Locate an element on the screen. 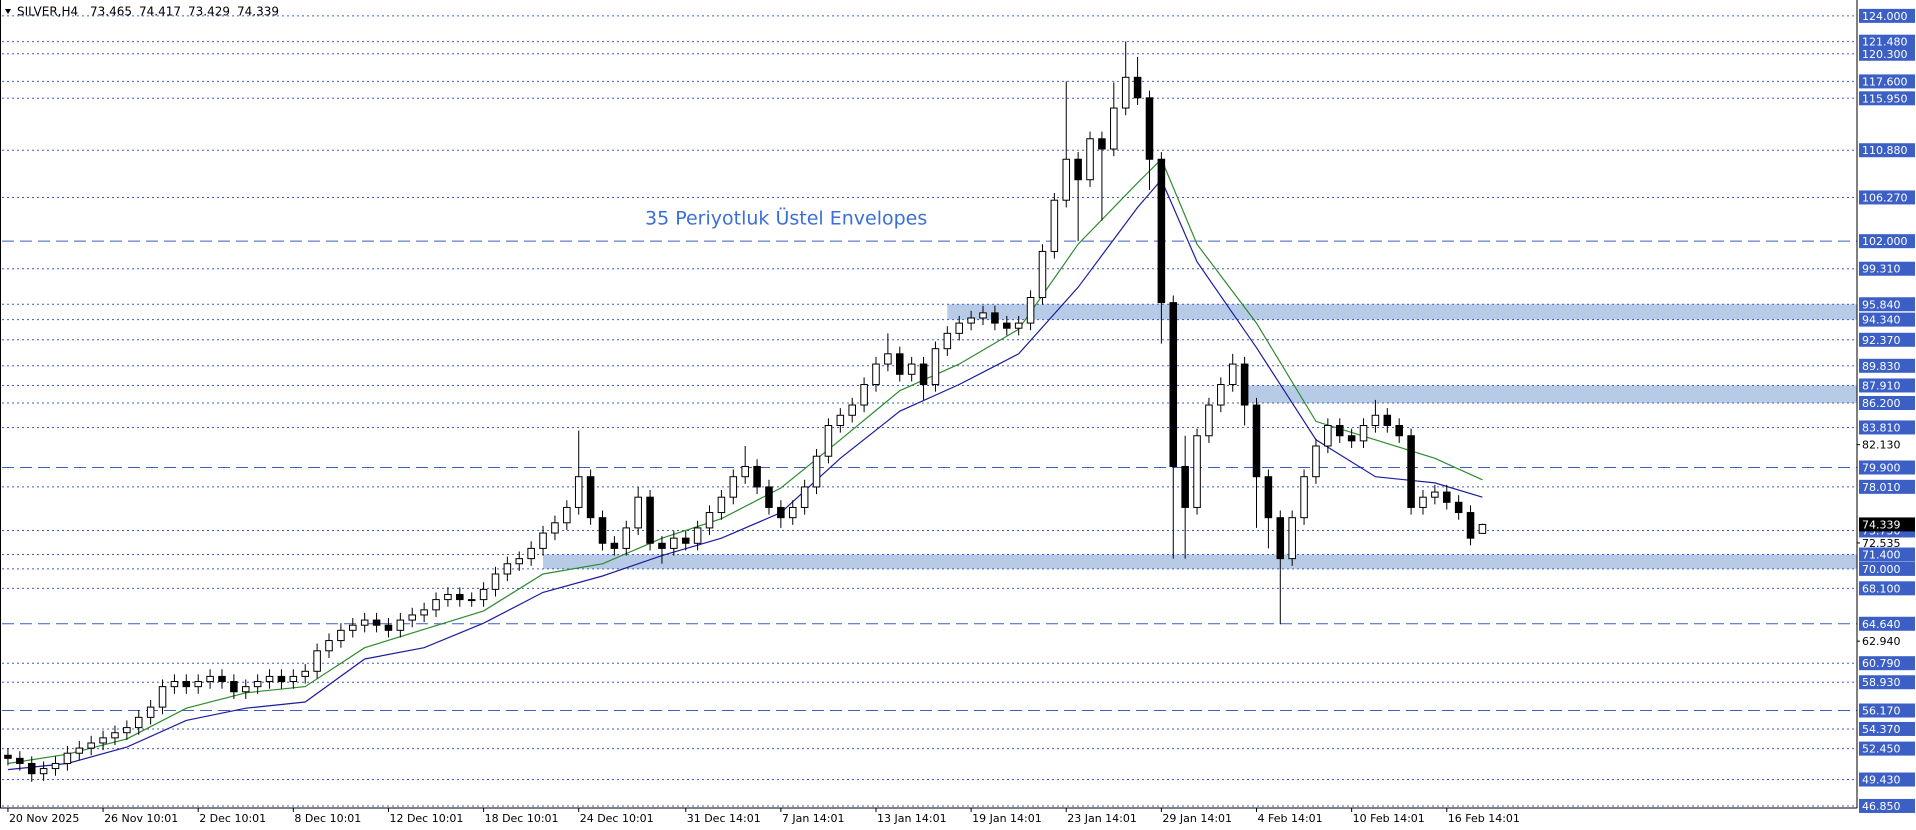  x-tick-label: 2 Dec 10:01 is located at coordinates (232, 818).